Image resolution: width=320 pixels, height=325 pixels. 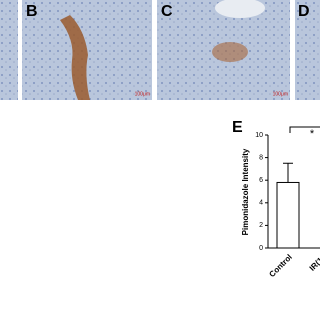 What do you see at coordinates (288, 215) in the screenshot?
I see `bar` at bounding box center [288, 215].